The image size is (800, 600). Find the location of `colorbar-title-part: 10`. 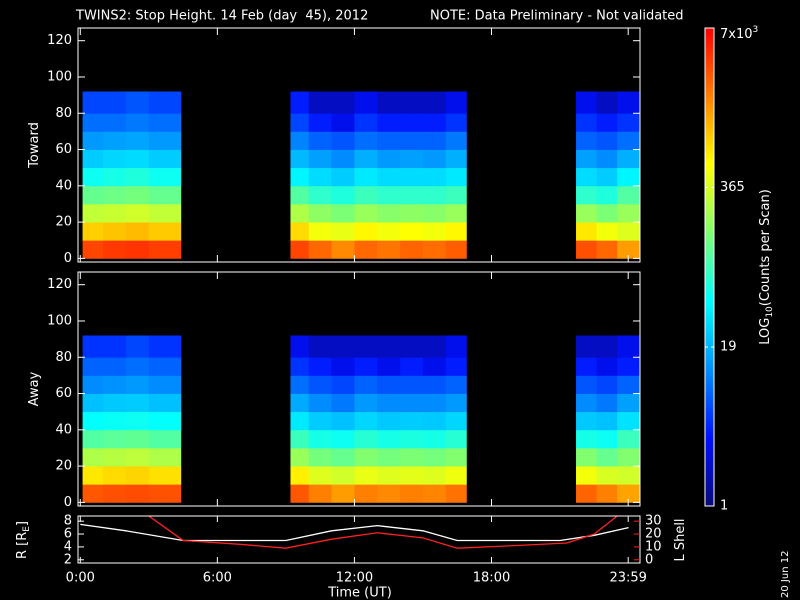

colorbar-title-part: 10 is located at coordinates (770, 312).